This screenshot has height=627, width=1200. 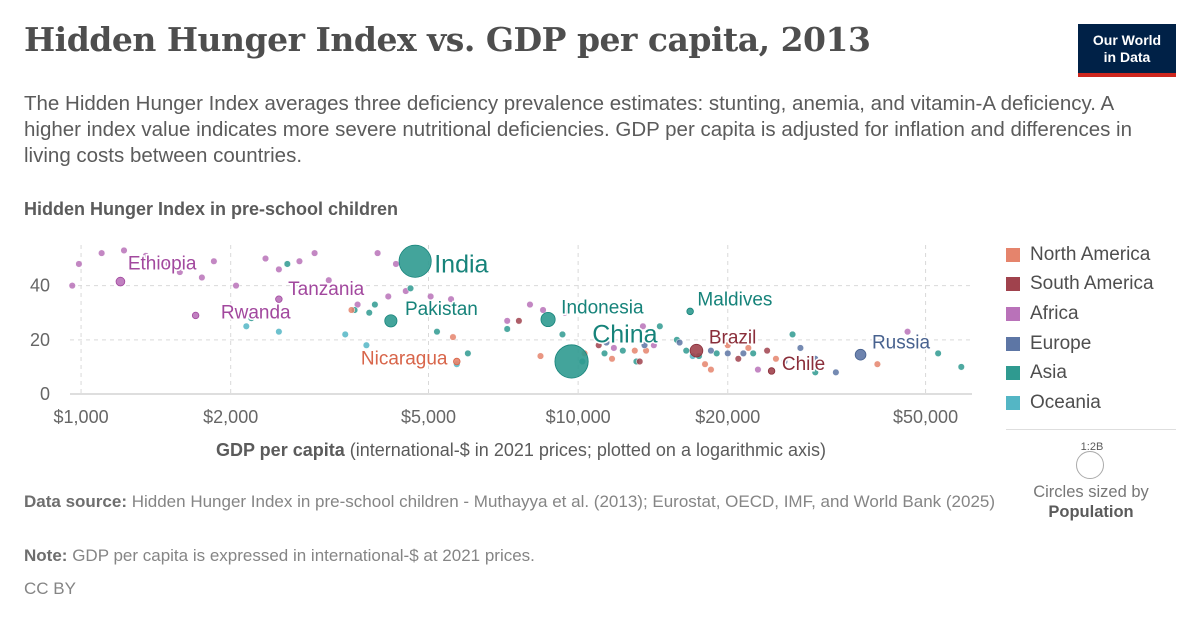 I want to click on logo-line-2: in Data, so click(x=1127, y=57).